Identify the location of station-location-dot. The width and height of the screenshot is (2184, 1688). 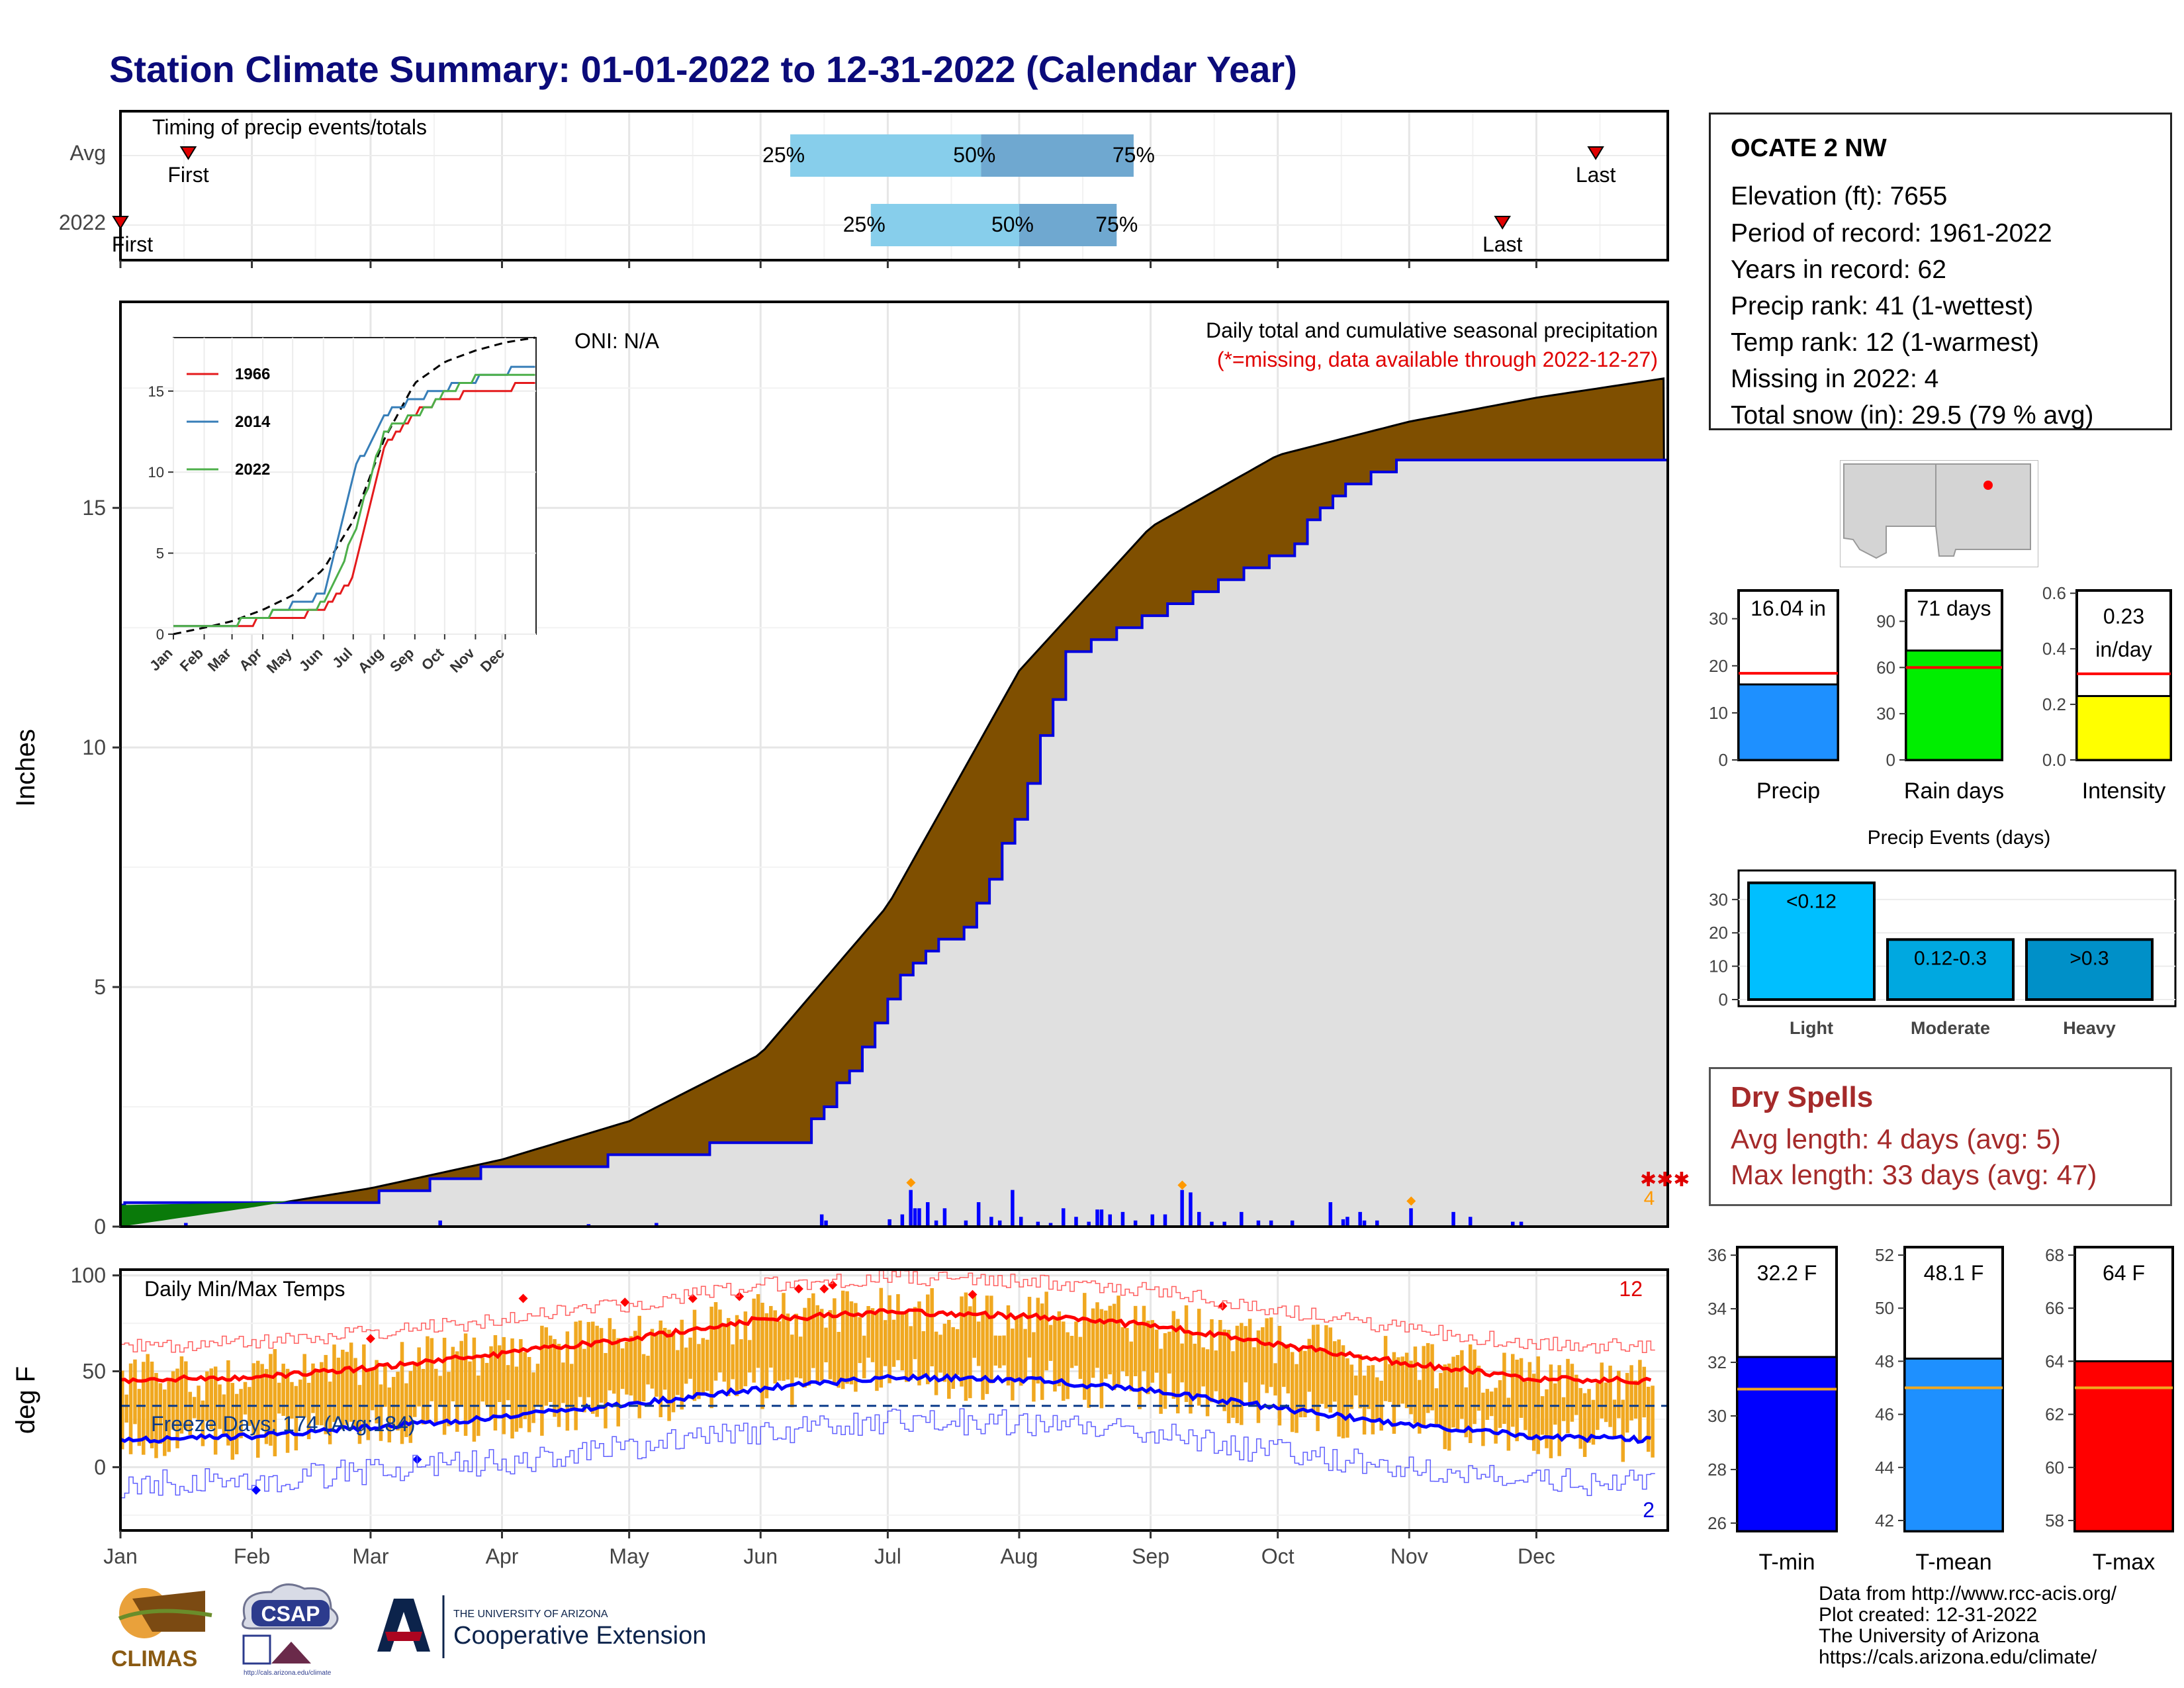
(1988, 485).